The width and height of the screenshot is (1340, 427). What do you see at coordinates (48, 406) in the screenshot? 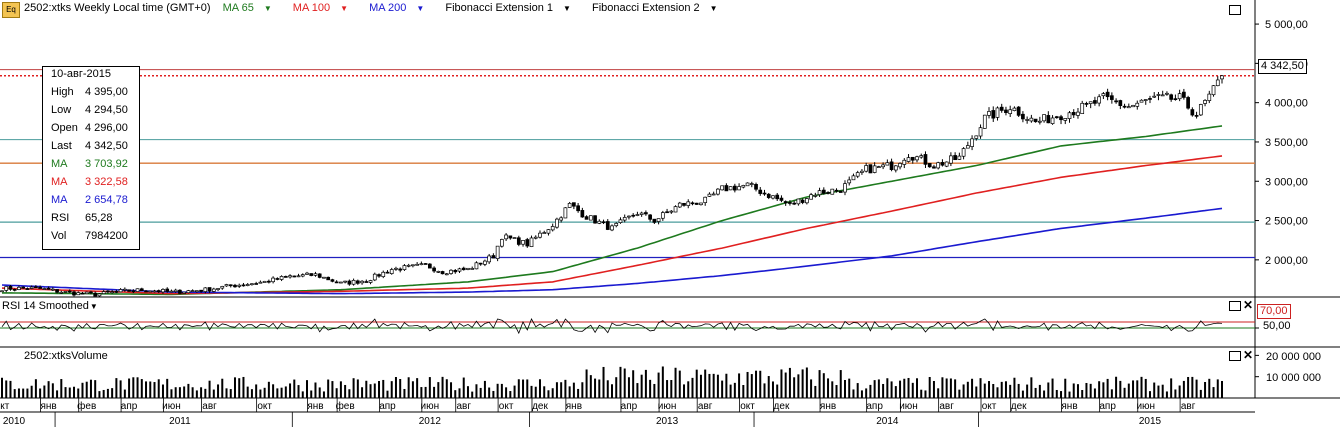
I see `month-label: янв` at bounding box center [48, 406].